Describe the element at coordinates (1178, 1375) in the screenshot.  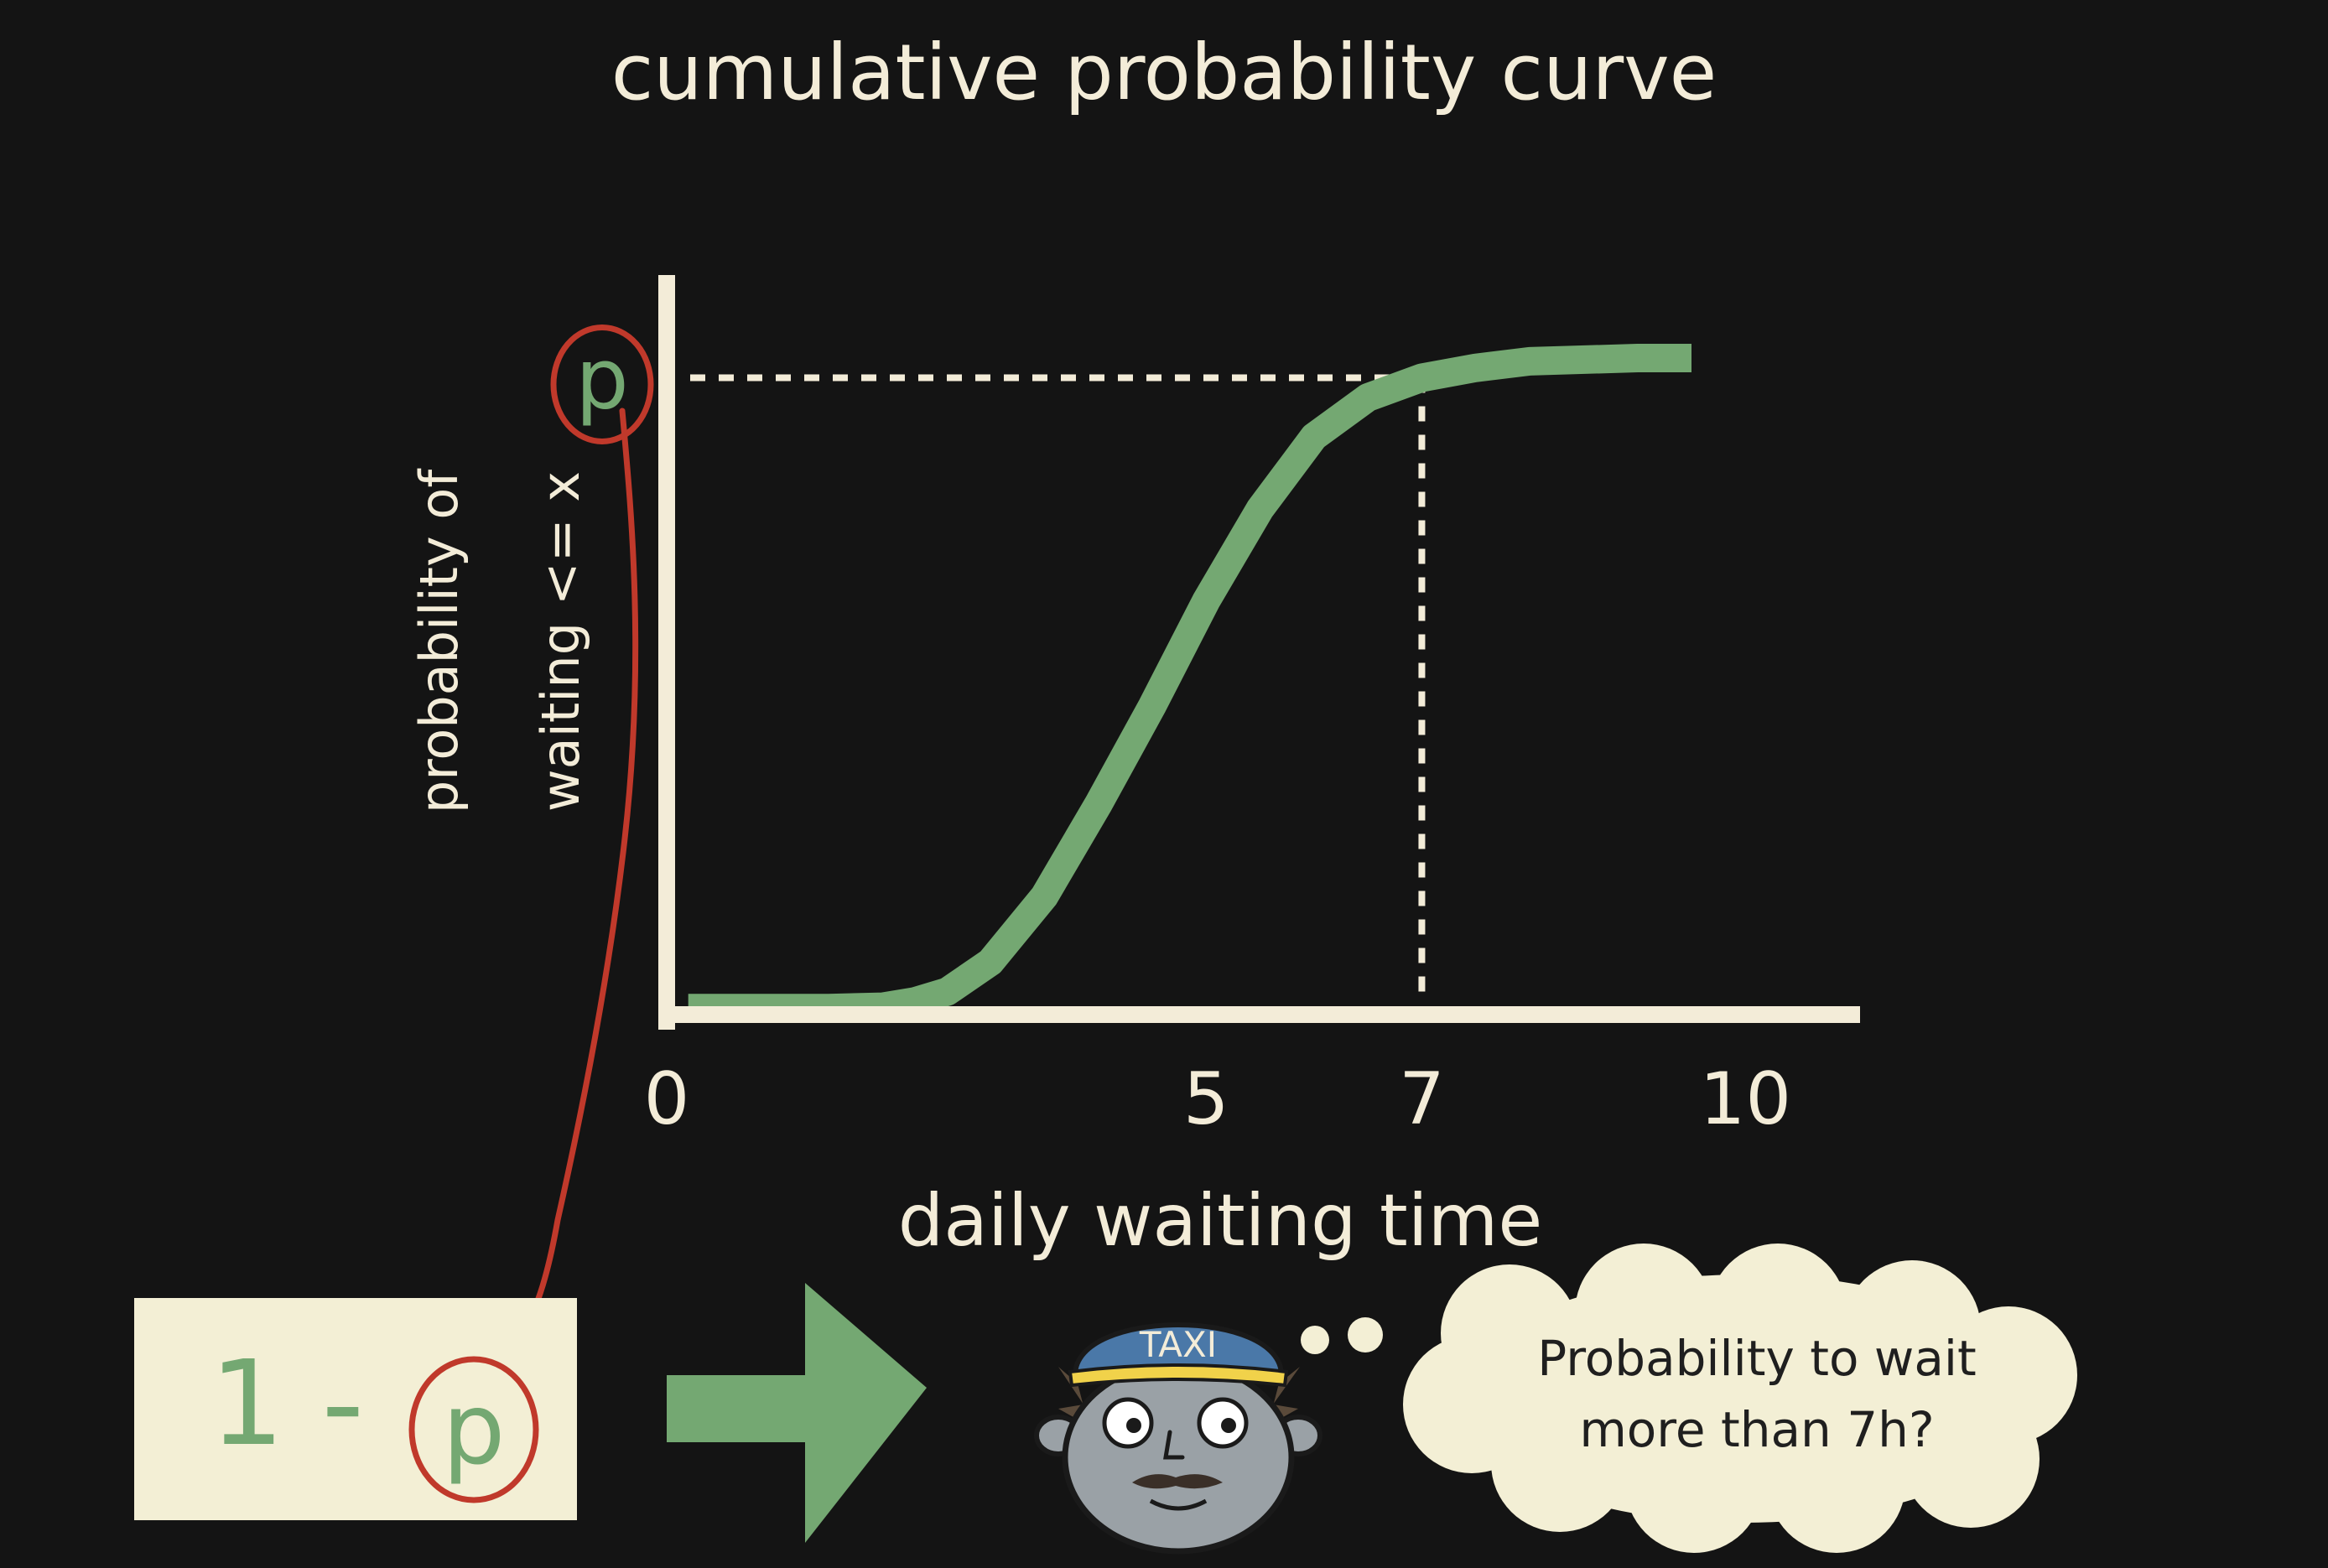
I see `driver-cap-brim` at that location.